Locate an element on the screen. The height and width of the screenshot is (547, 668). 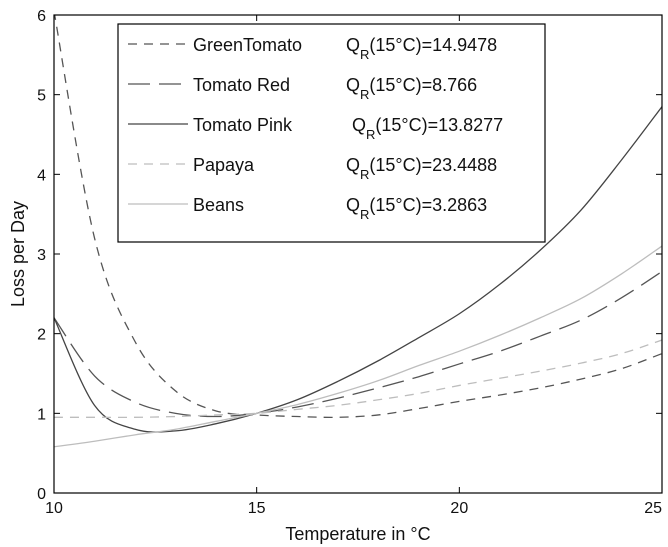
y-tick-label: 1 is located at coordinates (41, 414).